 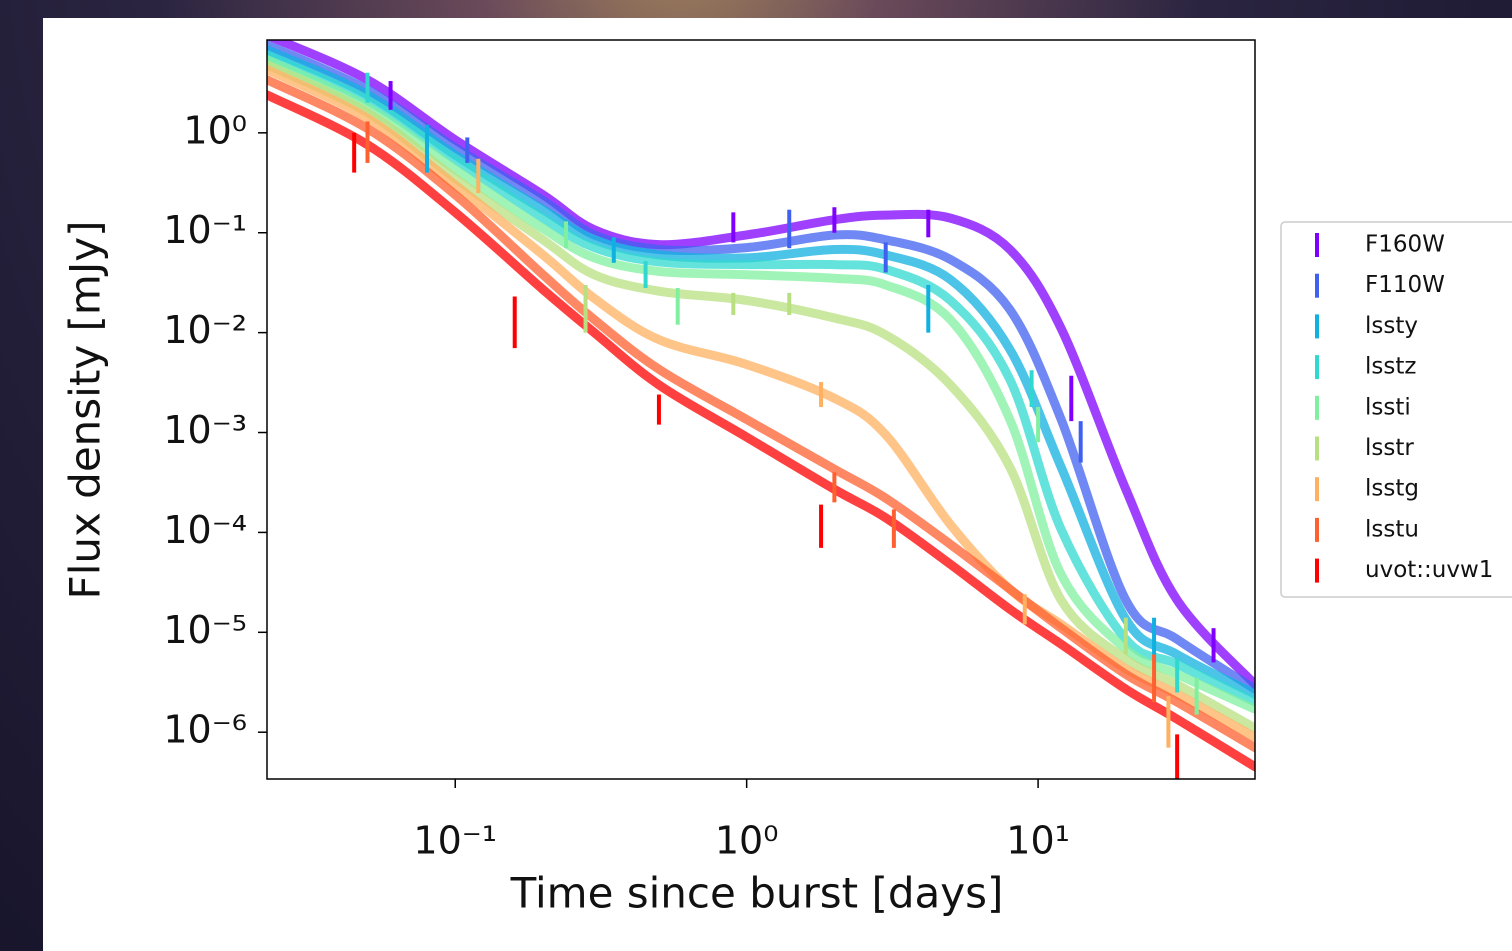 What do you see at coordinates (455, 841) in the screenshot?
I see `x-tick-label: 10⁻¹` at bounding box center [455, 841].